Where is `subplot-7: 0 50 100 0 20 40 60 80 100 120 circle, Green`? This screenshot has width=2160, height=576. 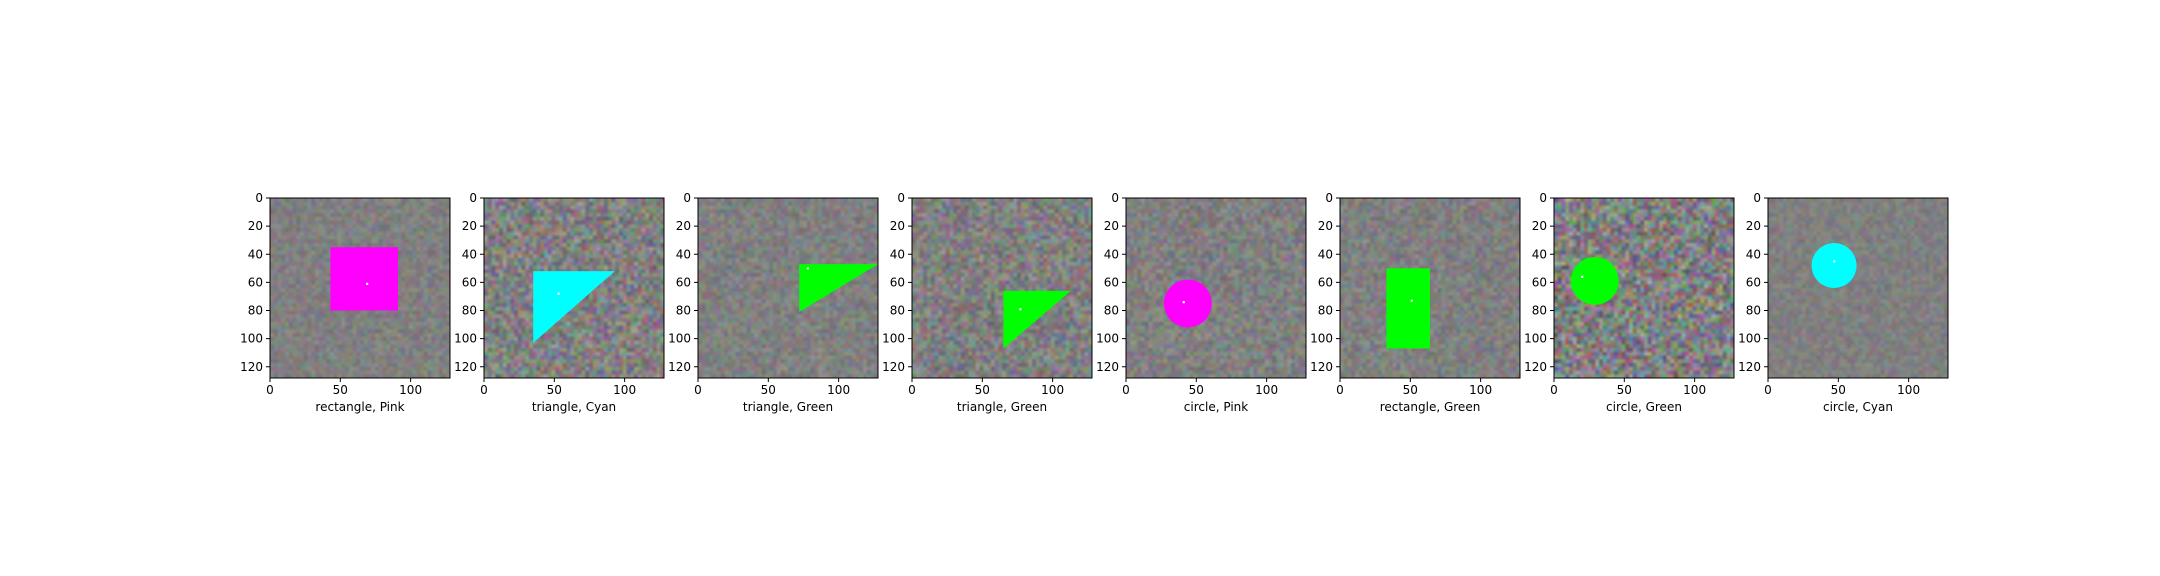
subplot-7: 0 50 100 0 20 40 60 80 100 120 circle, Green is located at coordinates (1629, 302).